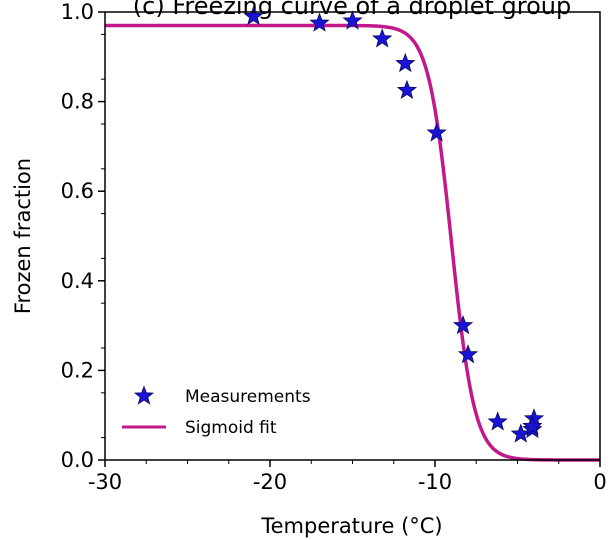 The width and height of the screenshot is (610, 540). I want to click on legend-sigmoid-label: Sigmoid fit, so click(231, 428).